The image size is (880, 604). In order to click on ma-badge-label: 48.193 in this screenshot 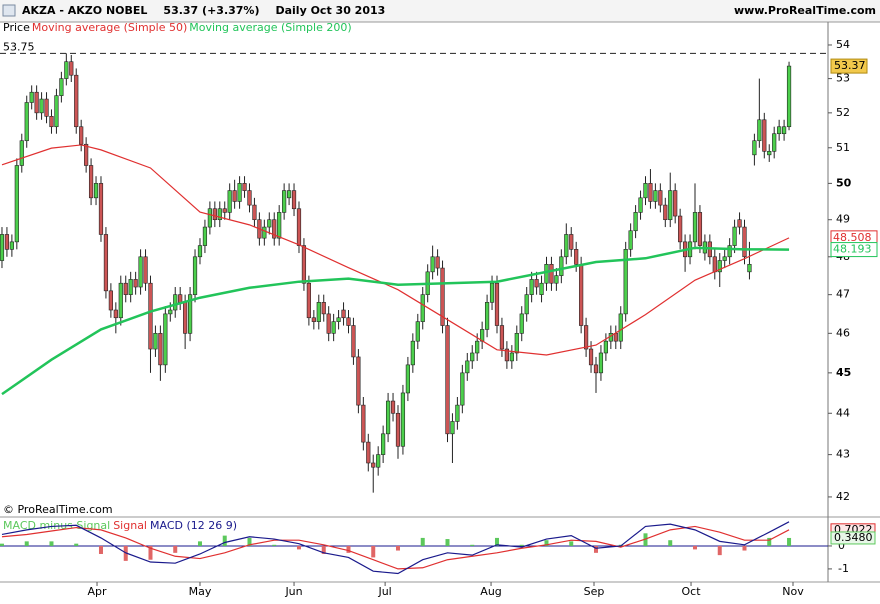, I will do `click(852, 249)`.